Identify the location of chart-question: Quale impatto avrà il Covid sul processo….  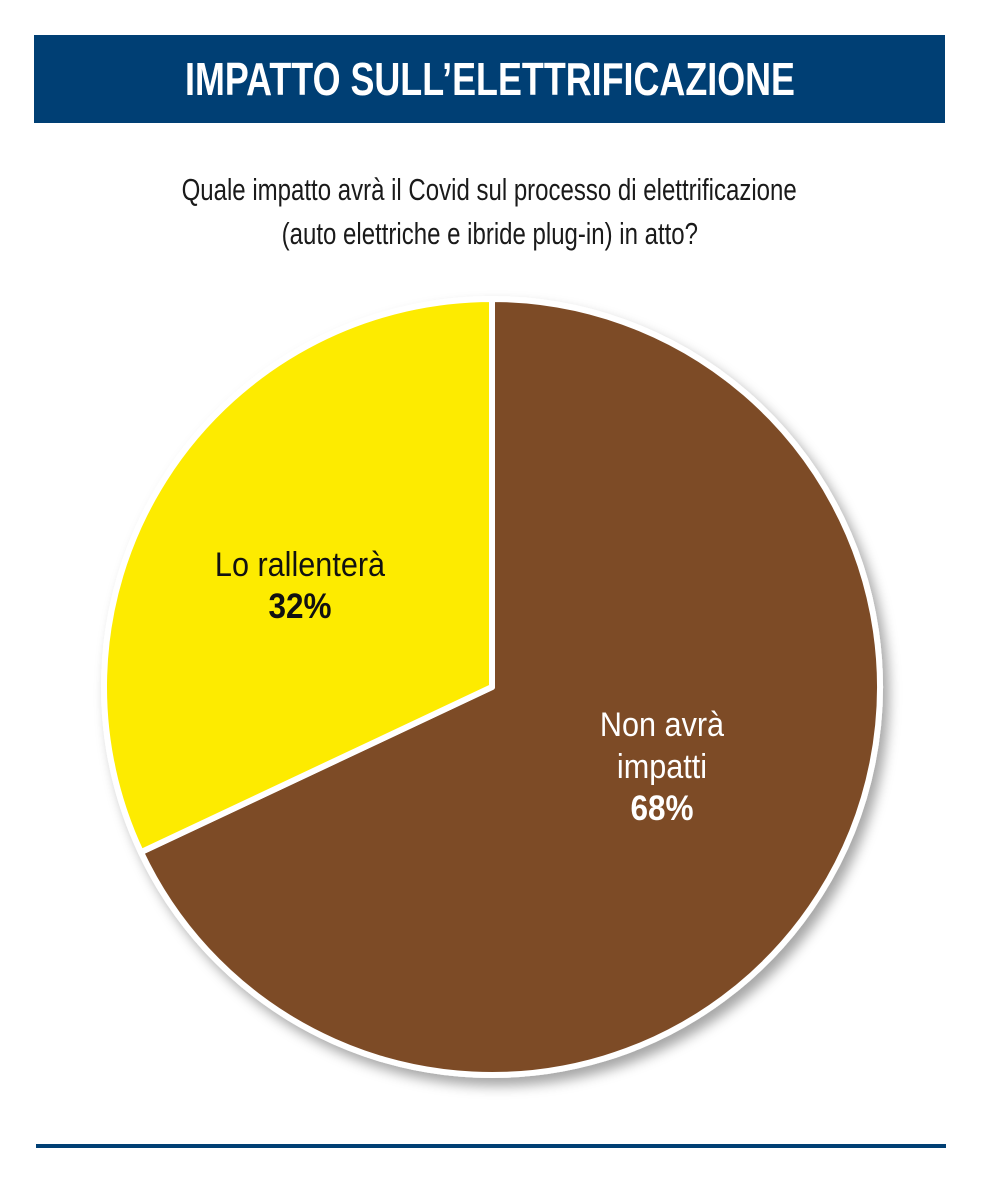
(489, 212).